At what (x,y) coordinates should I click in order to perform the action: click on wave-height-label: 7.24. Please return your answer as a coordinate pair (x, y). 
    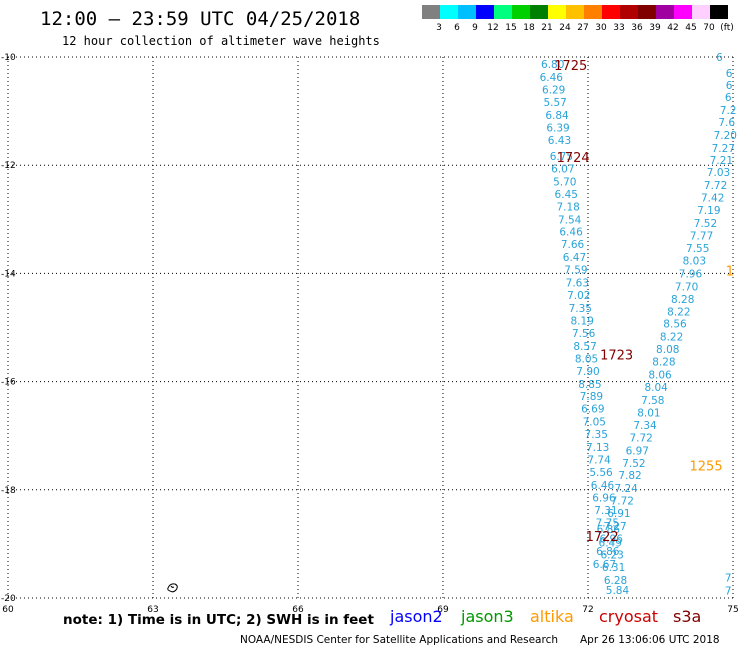
    Looking at the image, I should click on (626, 489).